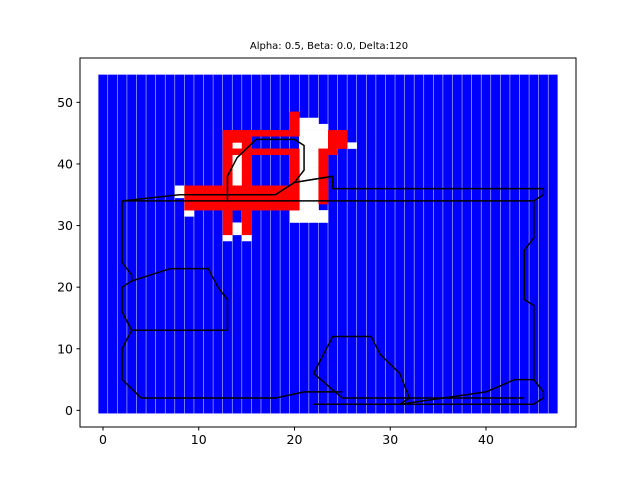 This screenshot has height=480, width=640. Describe the element at coordinates (69, 410) in the screenshot. I see `y-tick-label: 0` at that location.